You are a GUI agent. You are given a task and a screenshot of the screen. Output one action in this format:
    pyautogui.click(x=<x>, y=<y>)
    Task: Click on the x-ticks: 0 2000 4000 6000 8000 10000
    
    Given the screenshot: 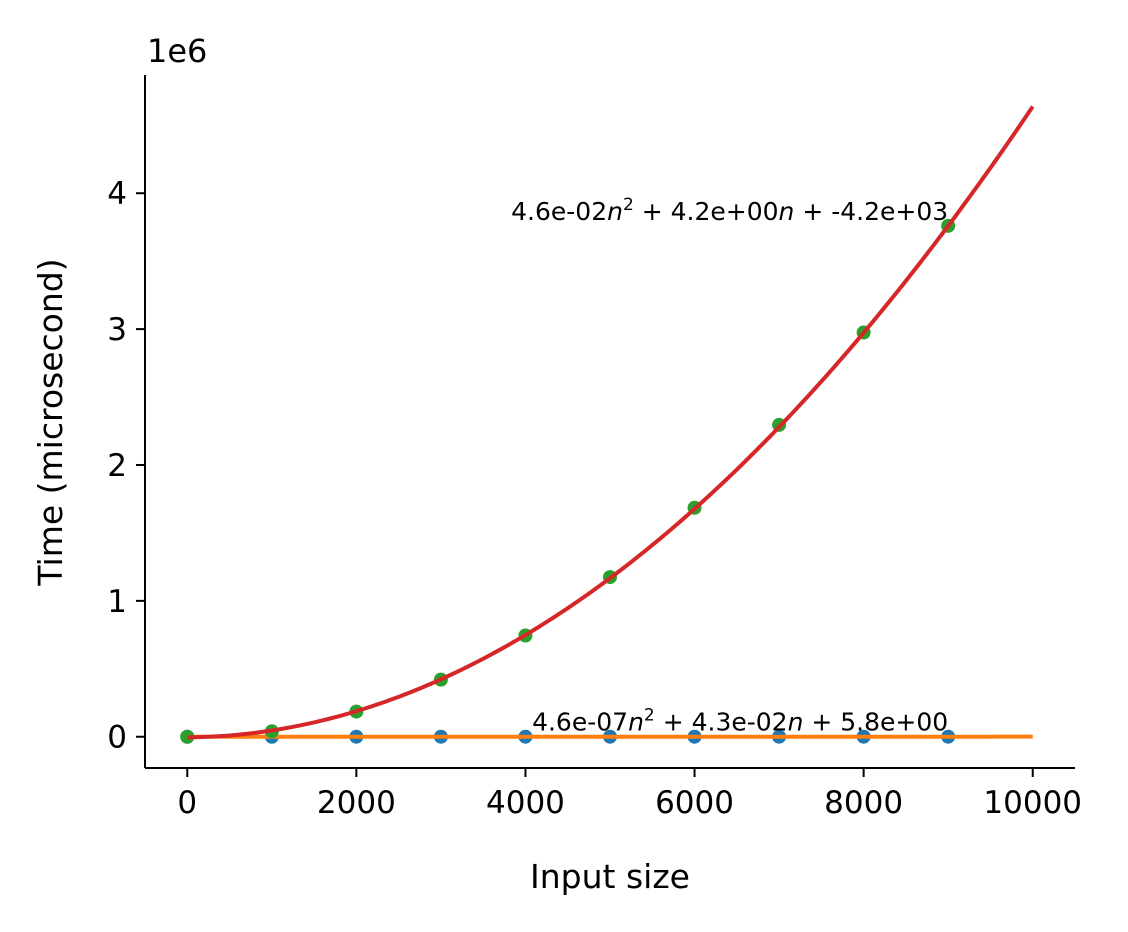 What is the action you would take?
    pyautogui.click(x=629, y=794)
    